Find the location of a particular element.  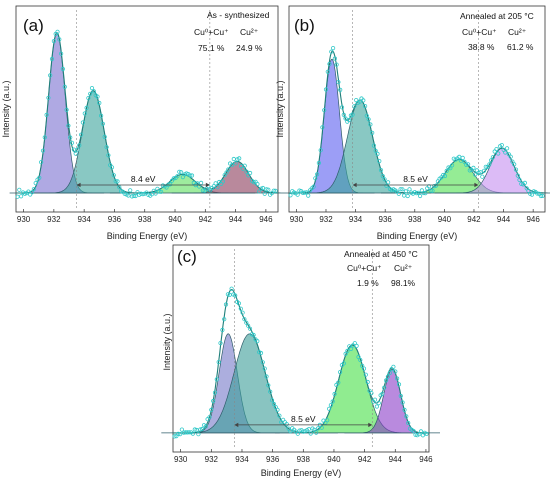

table-header-cu0-cu1: Cu⁰+Cu⁺ is located at coordinates (364, 268).